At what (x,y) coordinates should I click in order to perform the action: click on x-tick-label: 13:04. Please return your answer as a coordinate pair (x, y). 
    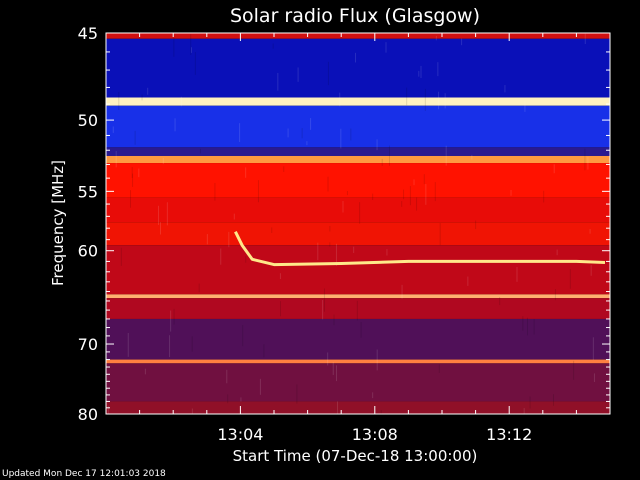
    Looking at the image, I should click on (240, 434).